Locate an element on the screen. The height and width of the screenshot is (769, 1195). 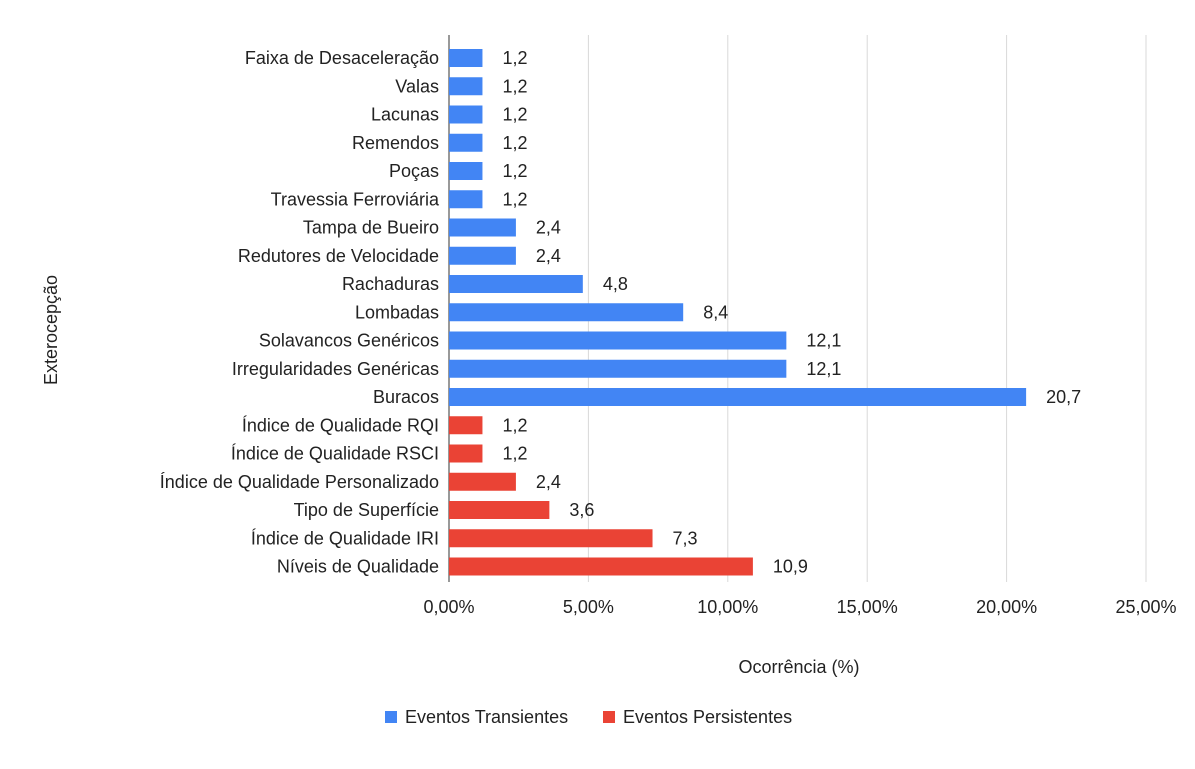
category-label: Índice de Qualidade RSCI is located at coordinates (335, 454).